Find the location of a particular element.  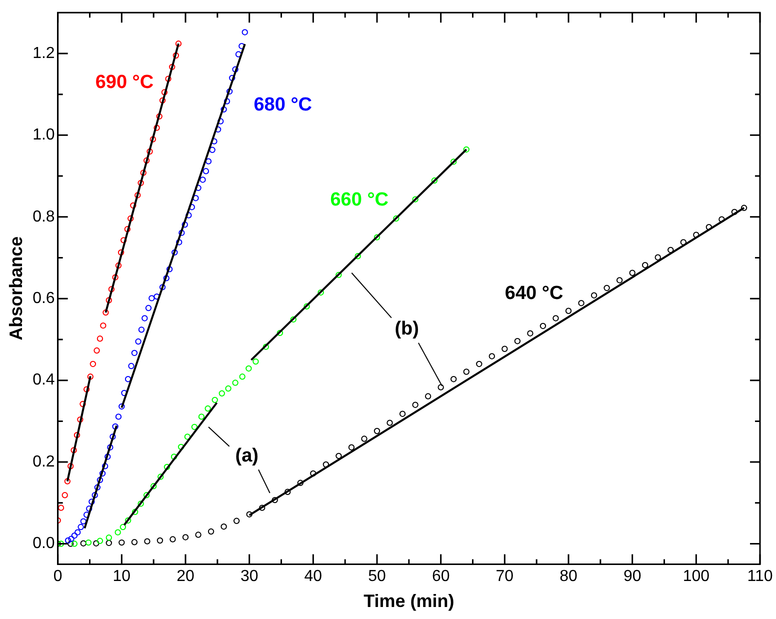

x-tick-label: 0 is located at coordinates (57, 577).